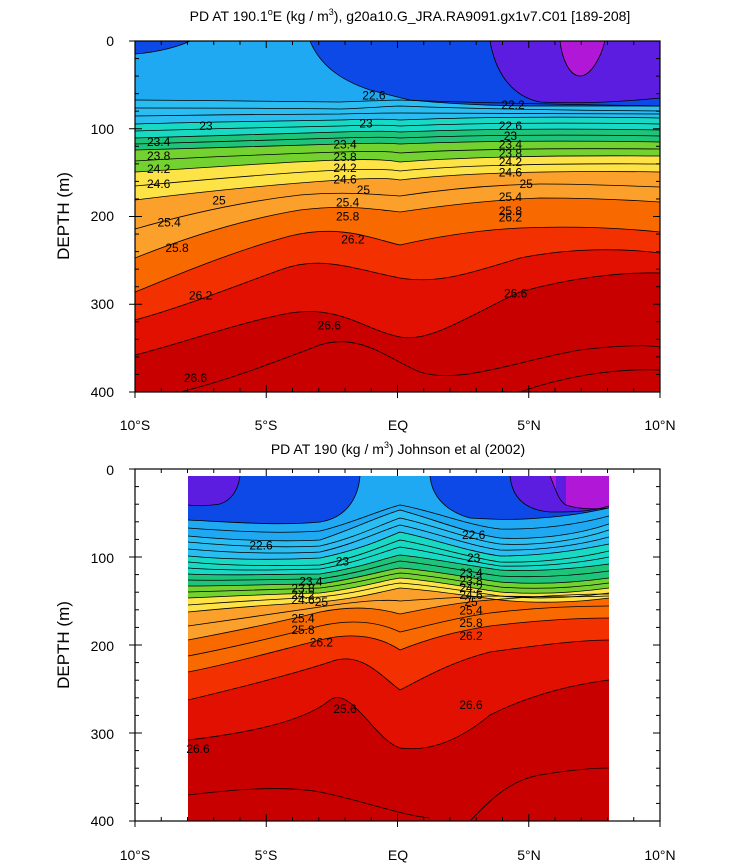 Image resolution: width=732 pixels, height=868 pixels. I want to click on bottom-xtick-10s: 10°S, so click(135, 855).